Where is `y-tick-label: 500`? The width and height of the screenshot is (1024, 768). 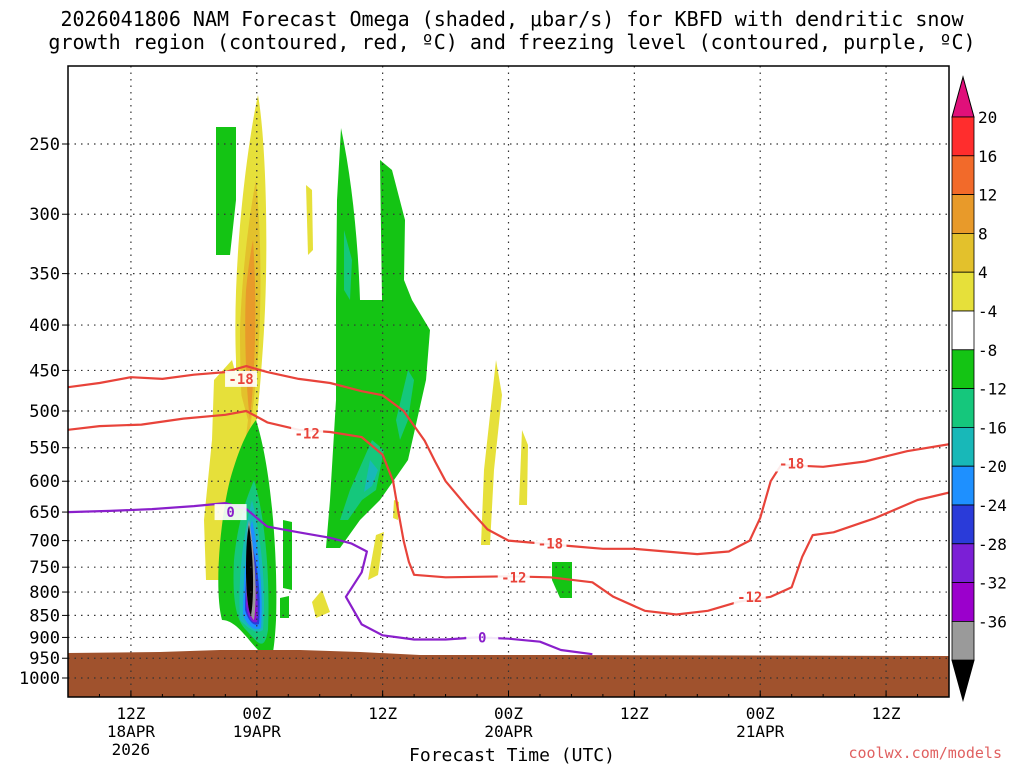 y-tick-label: 500 is located at coordinates (44, 412).